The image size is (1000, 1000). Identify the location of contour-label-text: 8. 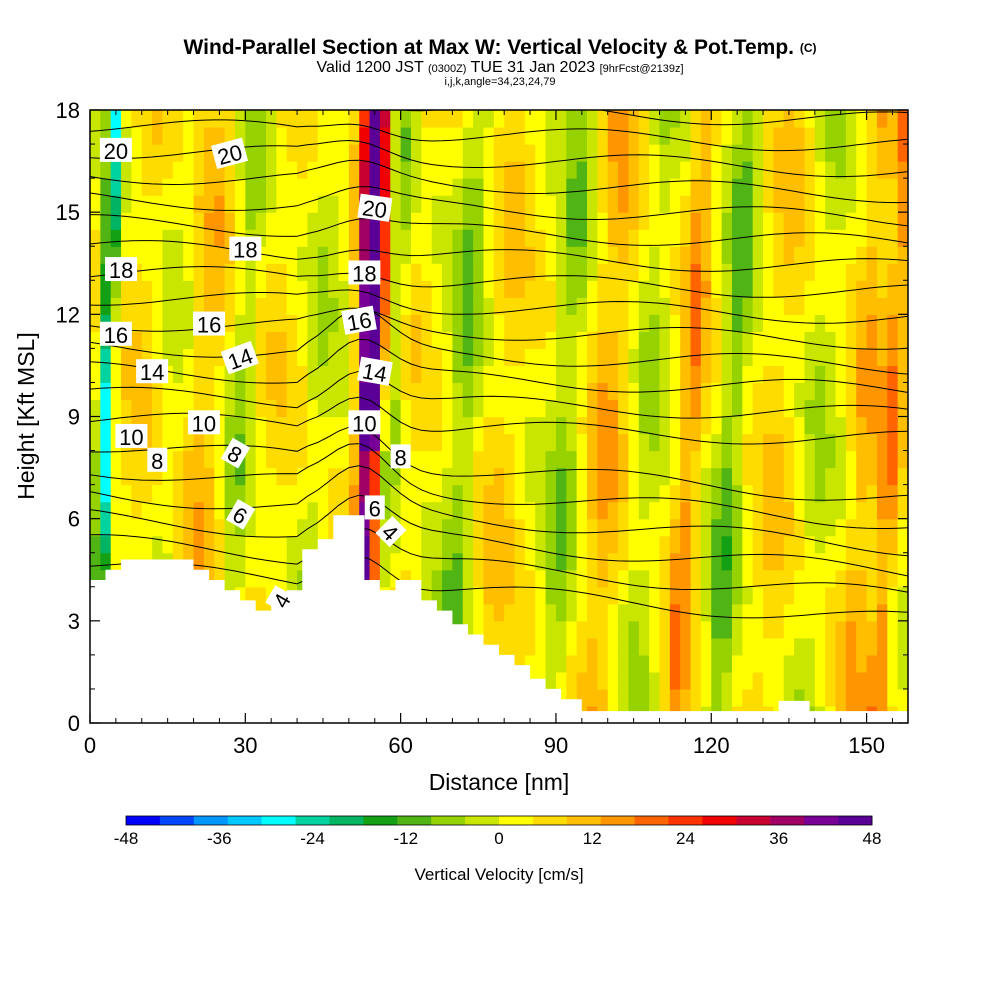
(157, 461).